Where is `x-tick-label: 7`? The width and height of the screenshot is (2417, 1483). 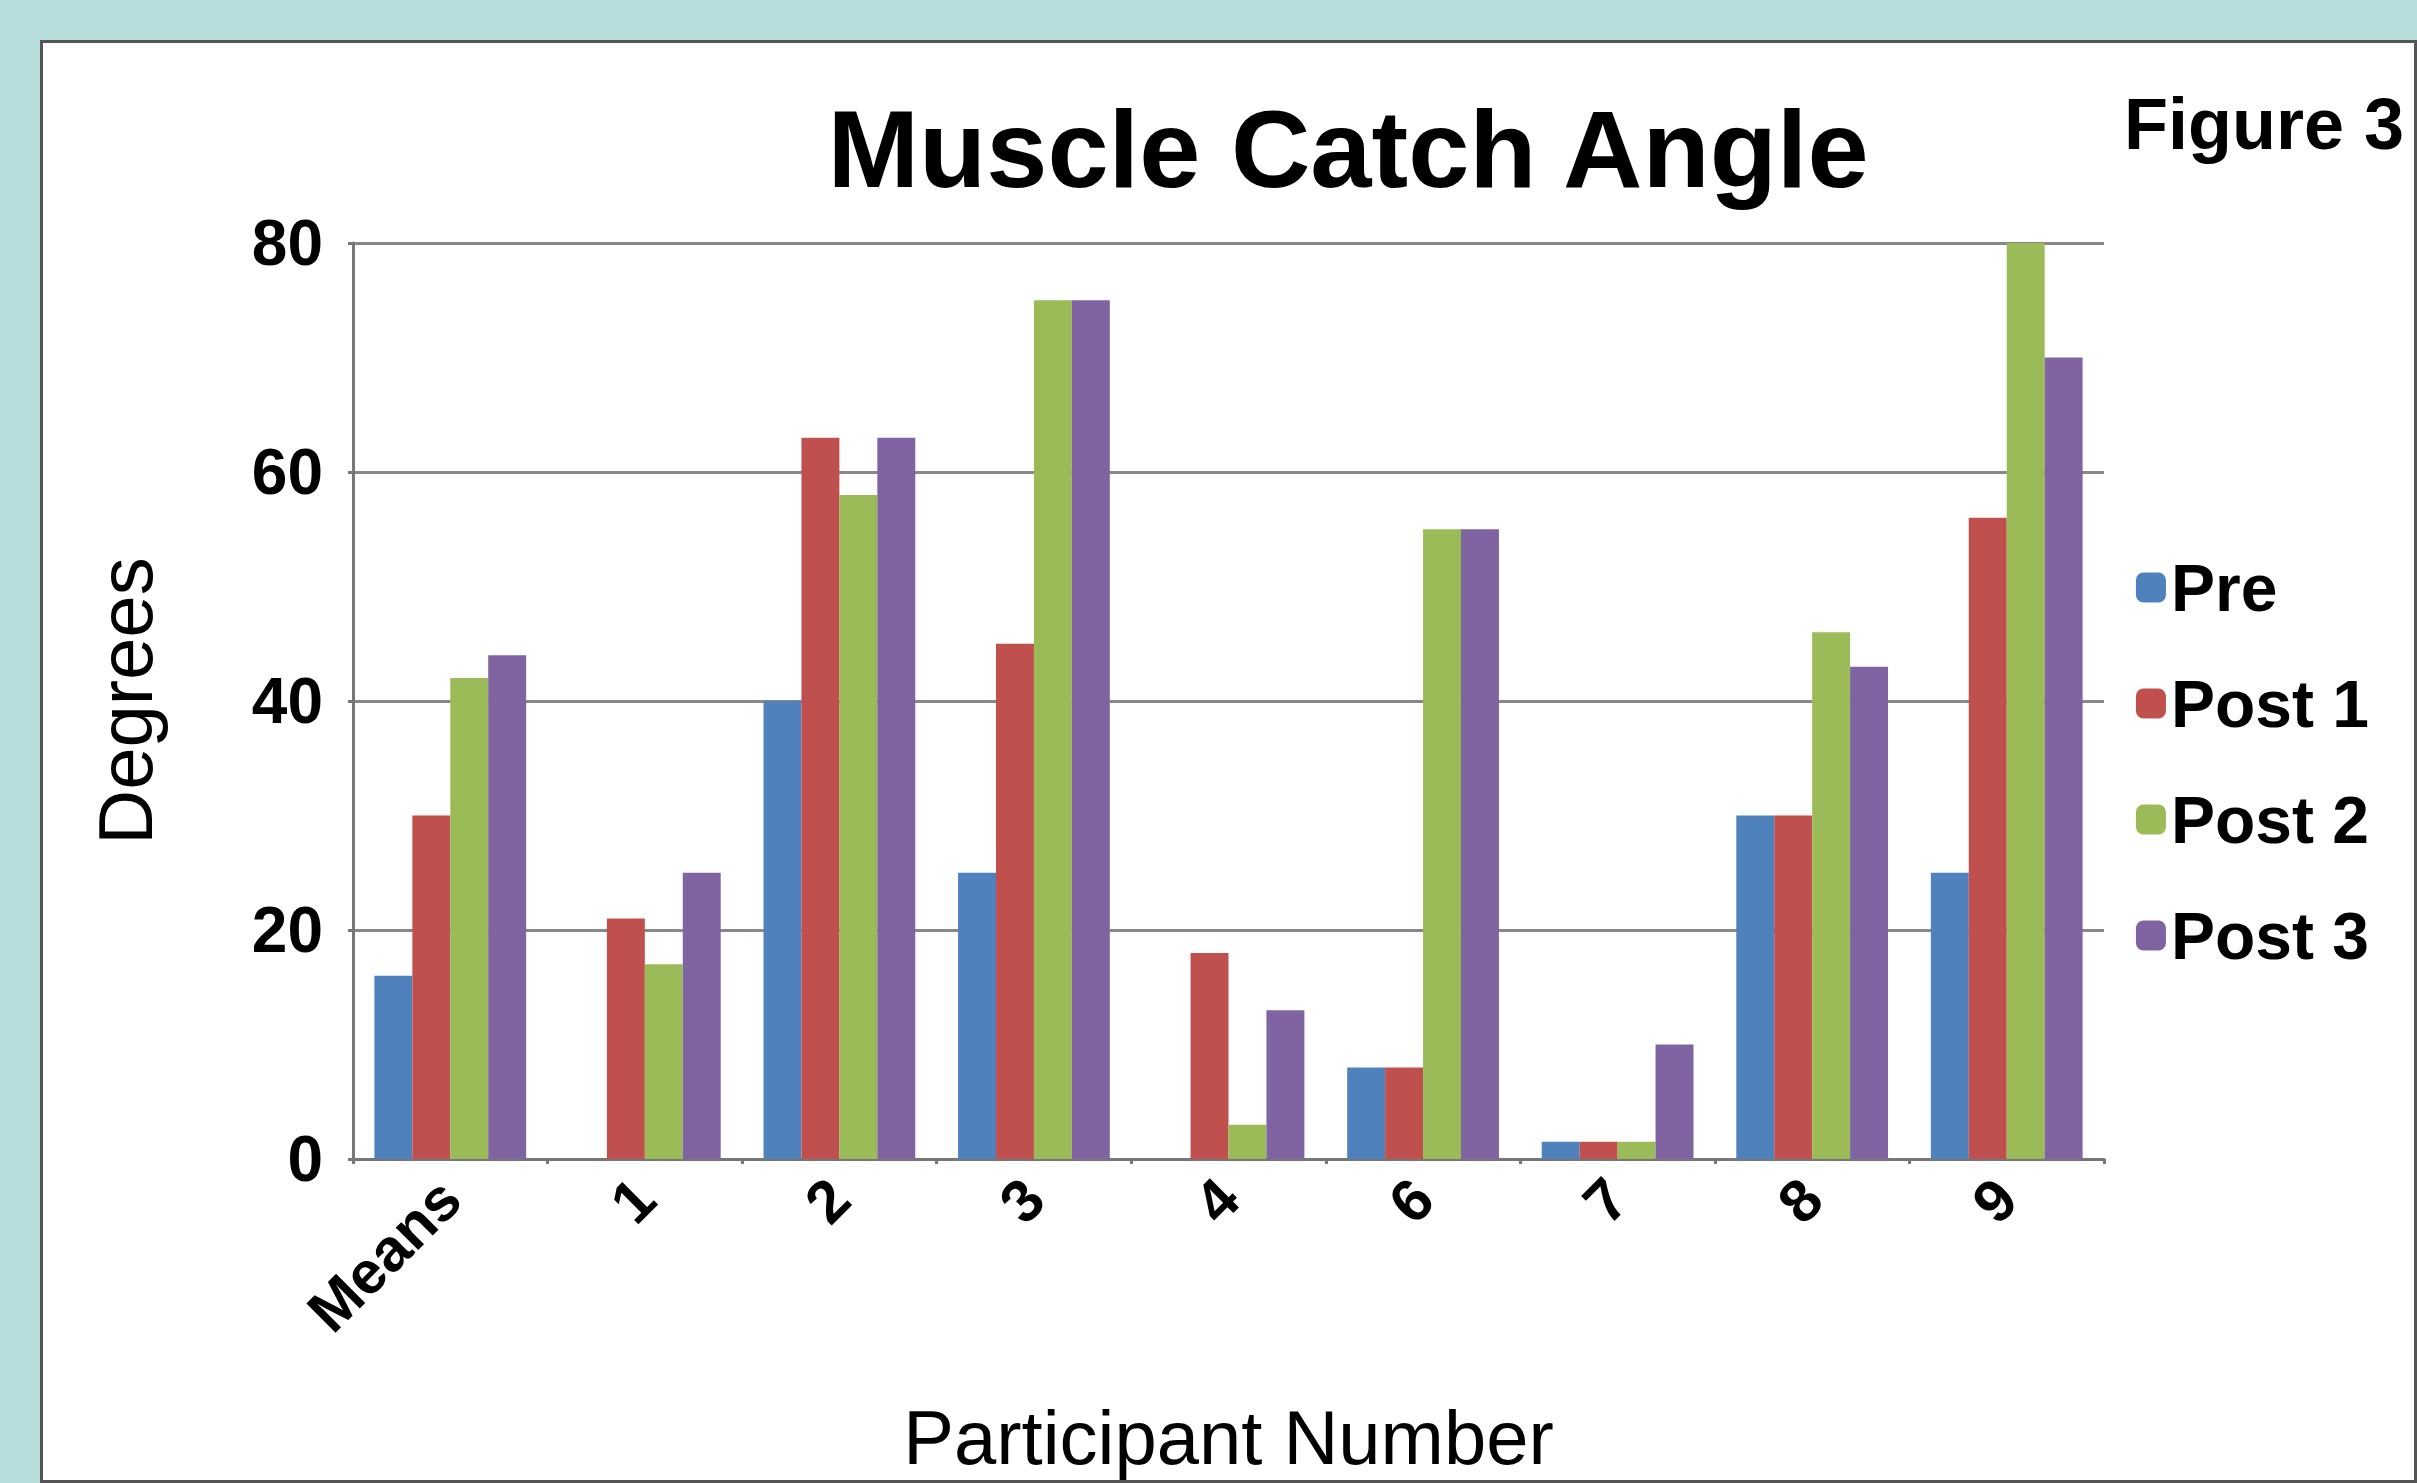 x-tick-label: 7 is located at coordinates (1606, 1201).